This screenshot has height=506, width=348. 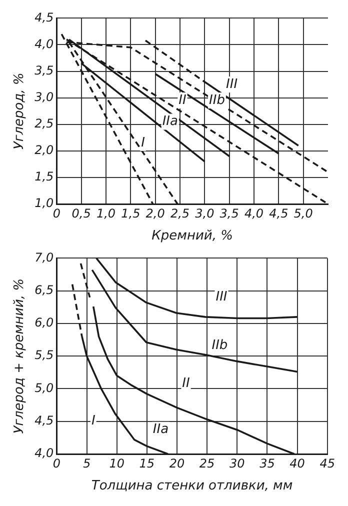 What do you see at coordinates (192, 486) in the screenshot?
I see `x-axis-title: Толщина стенки отливки, мм` at bounding box center [192, 486].